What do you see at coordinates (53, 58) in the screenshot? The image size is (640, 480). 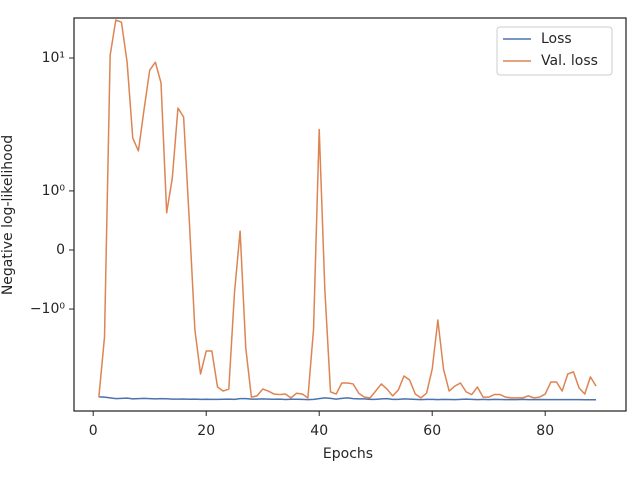 I see `y-tick-label: 10¹` at bounding box center [53, 58].